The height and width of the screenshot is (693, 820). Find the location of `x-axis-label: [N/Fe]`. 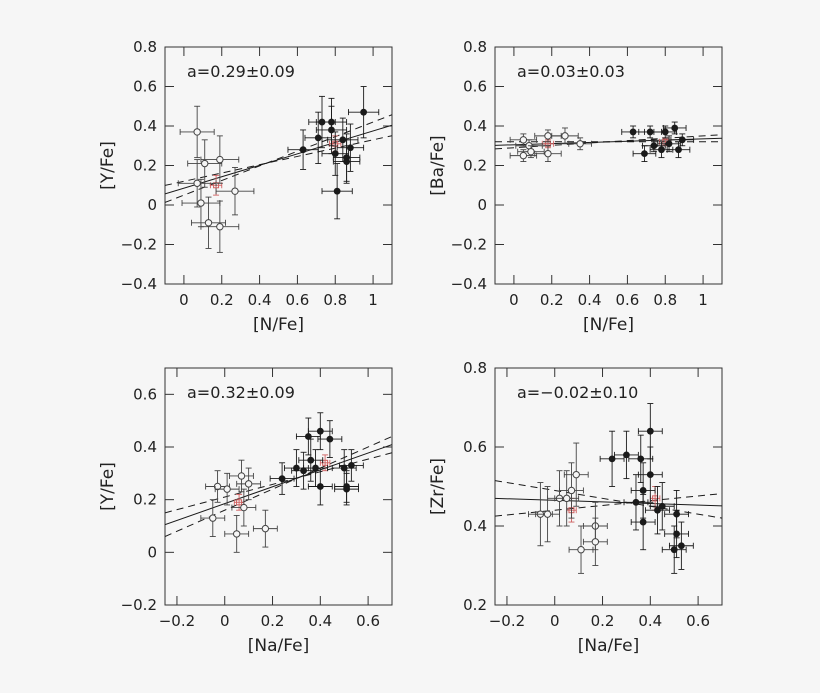

x-axis-label: [N/Fe] is located at coordinates (608, 325).